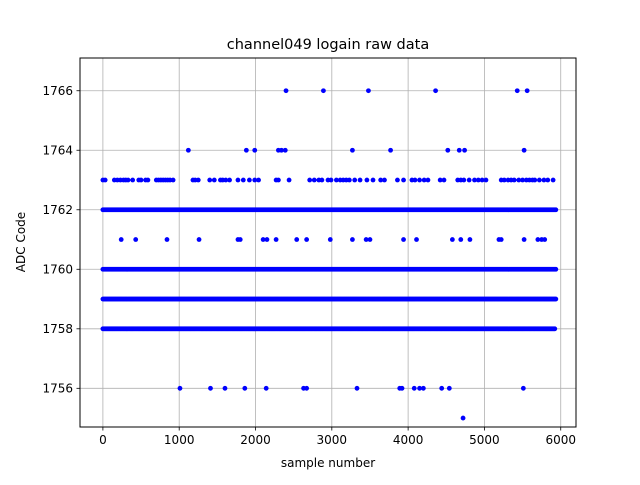  Describe the element at coordinates (57, 151) in the screenshot. I see `y-tick-label: 1764` at that location.